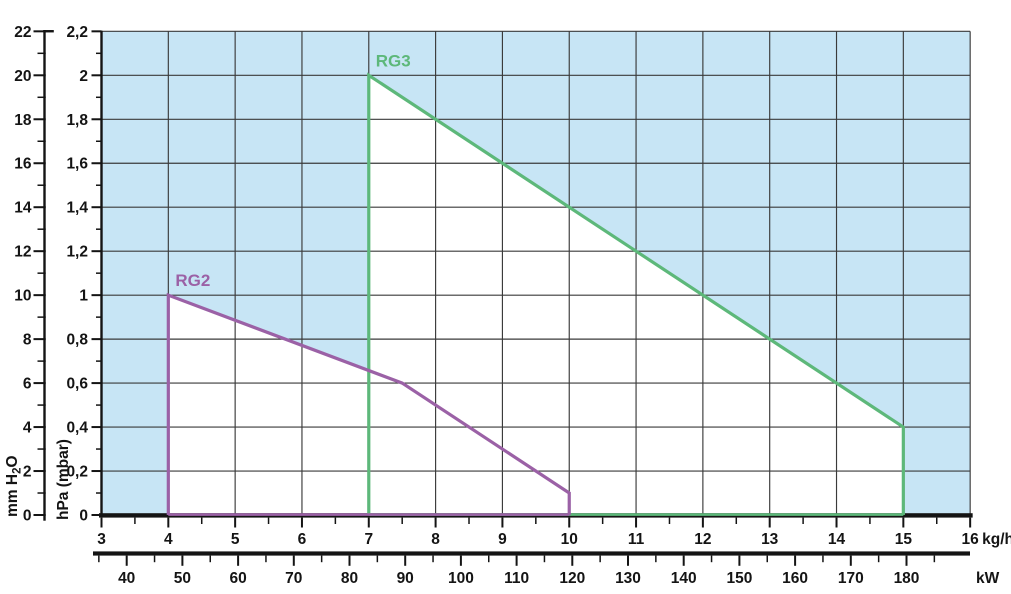 This screenshot has height=594, width=1011. I want to click on kgh-tick-label: 14, so click(837, 539).